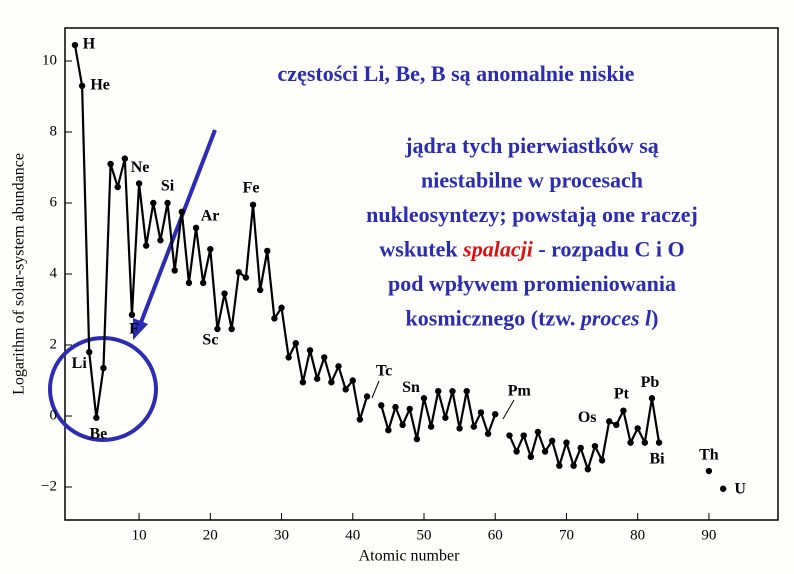 The width and height of the screenshot is (794, 574). Describe the element at coordinates (19, 274) in the screenshot. I see `y-axis-label: Logarithm of solar-system abundance` at that location.